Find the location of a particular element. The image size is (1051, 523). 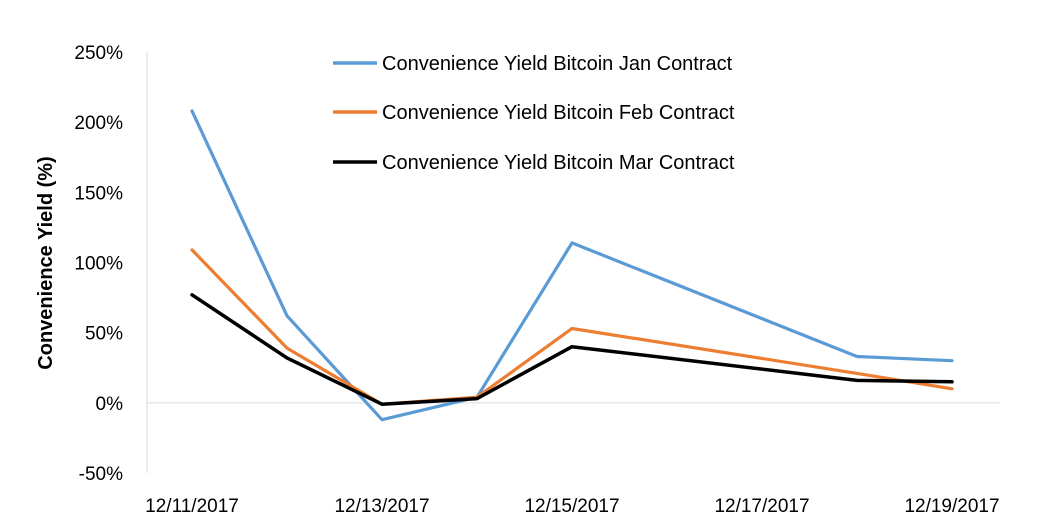

y-tick-label: 100% is located at coordinates (98, 264).